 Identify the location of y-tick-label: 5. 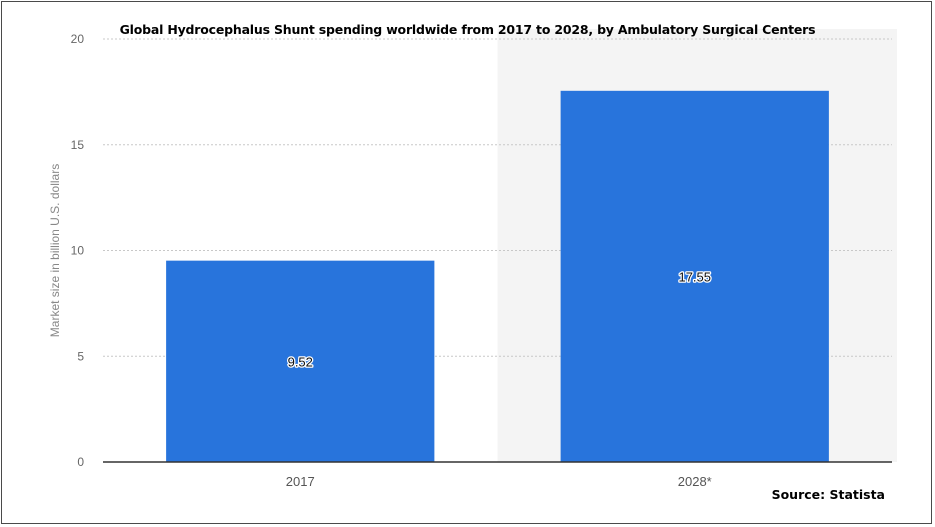
(80, 356).